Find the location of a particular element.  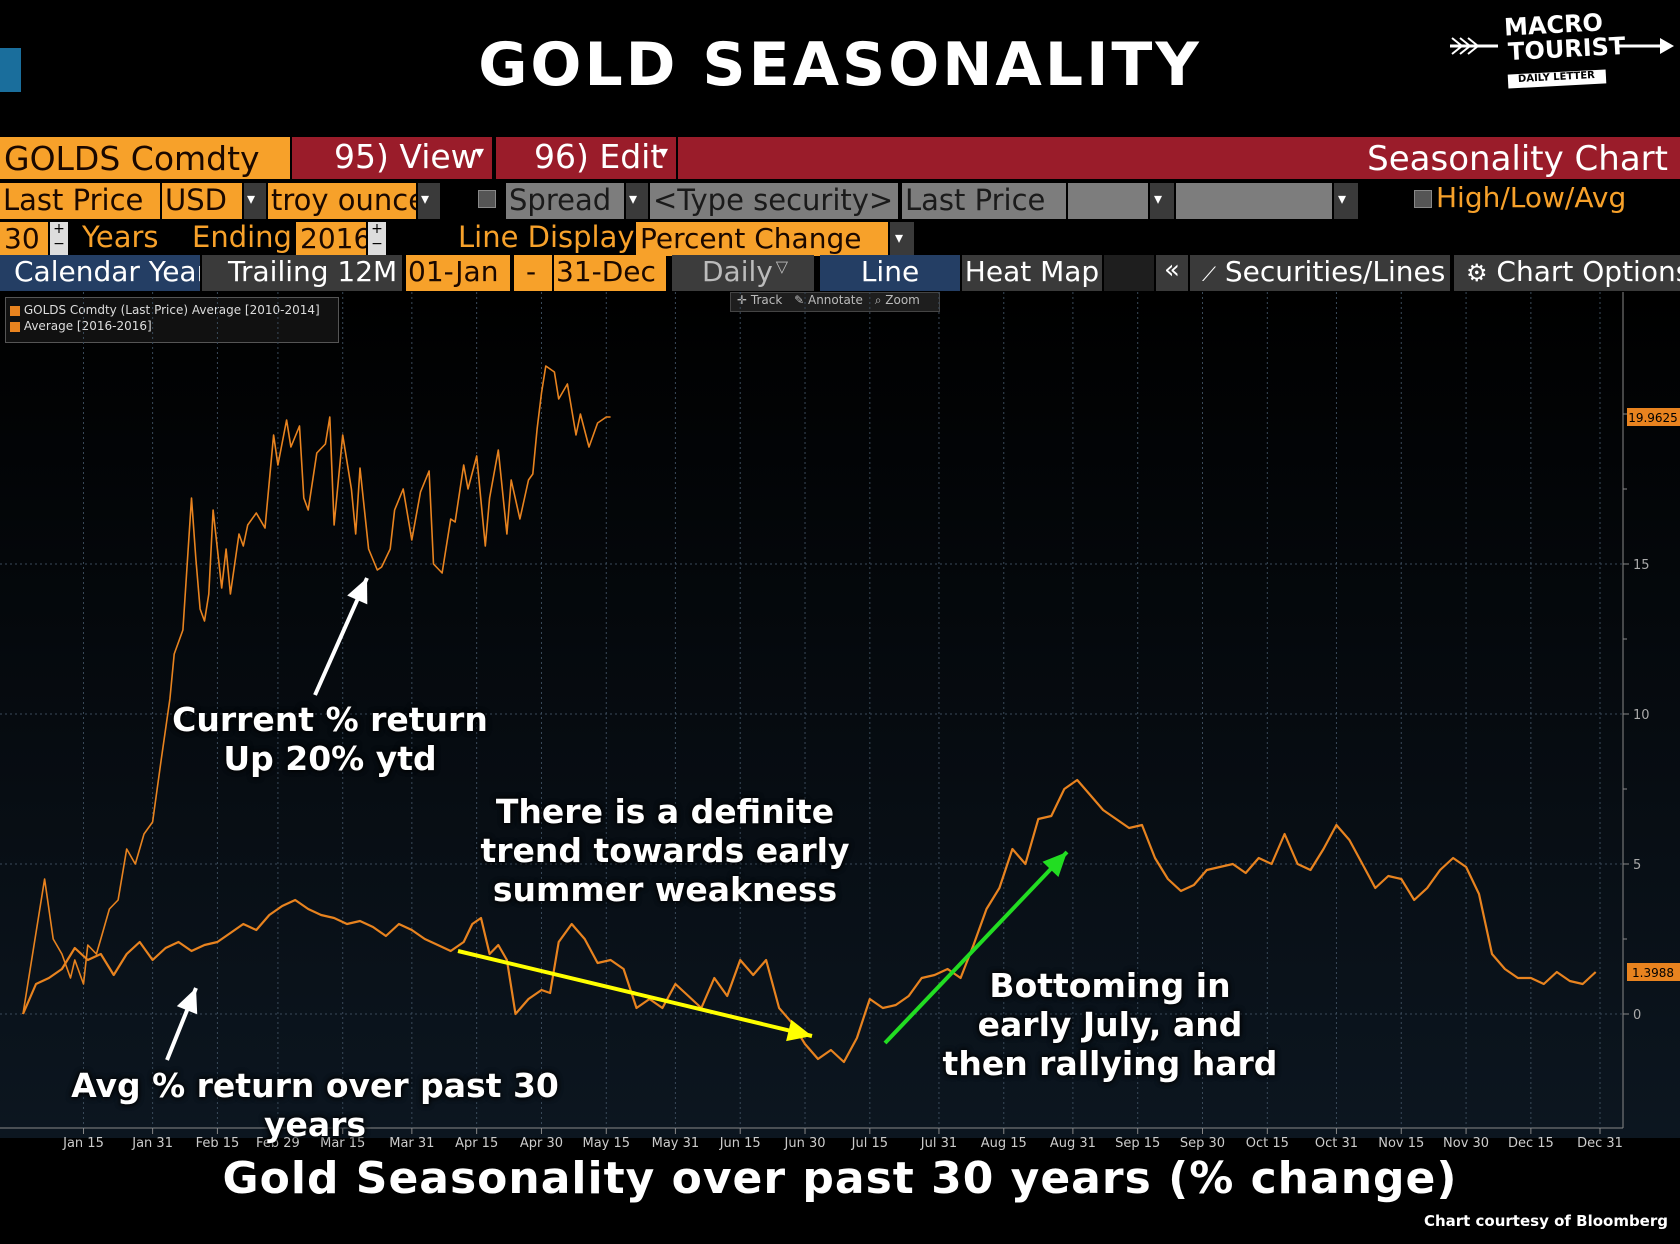

unit-select: troy ounce is located at coordinates (342, 201).